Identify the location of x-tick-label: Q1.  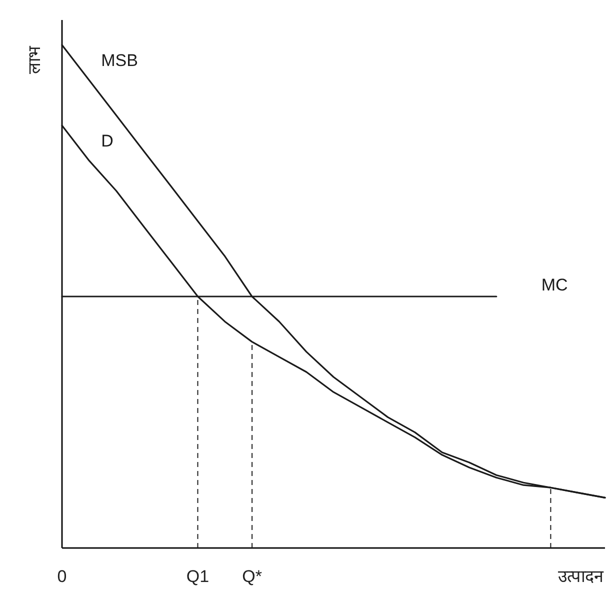
(198, 576).